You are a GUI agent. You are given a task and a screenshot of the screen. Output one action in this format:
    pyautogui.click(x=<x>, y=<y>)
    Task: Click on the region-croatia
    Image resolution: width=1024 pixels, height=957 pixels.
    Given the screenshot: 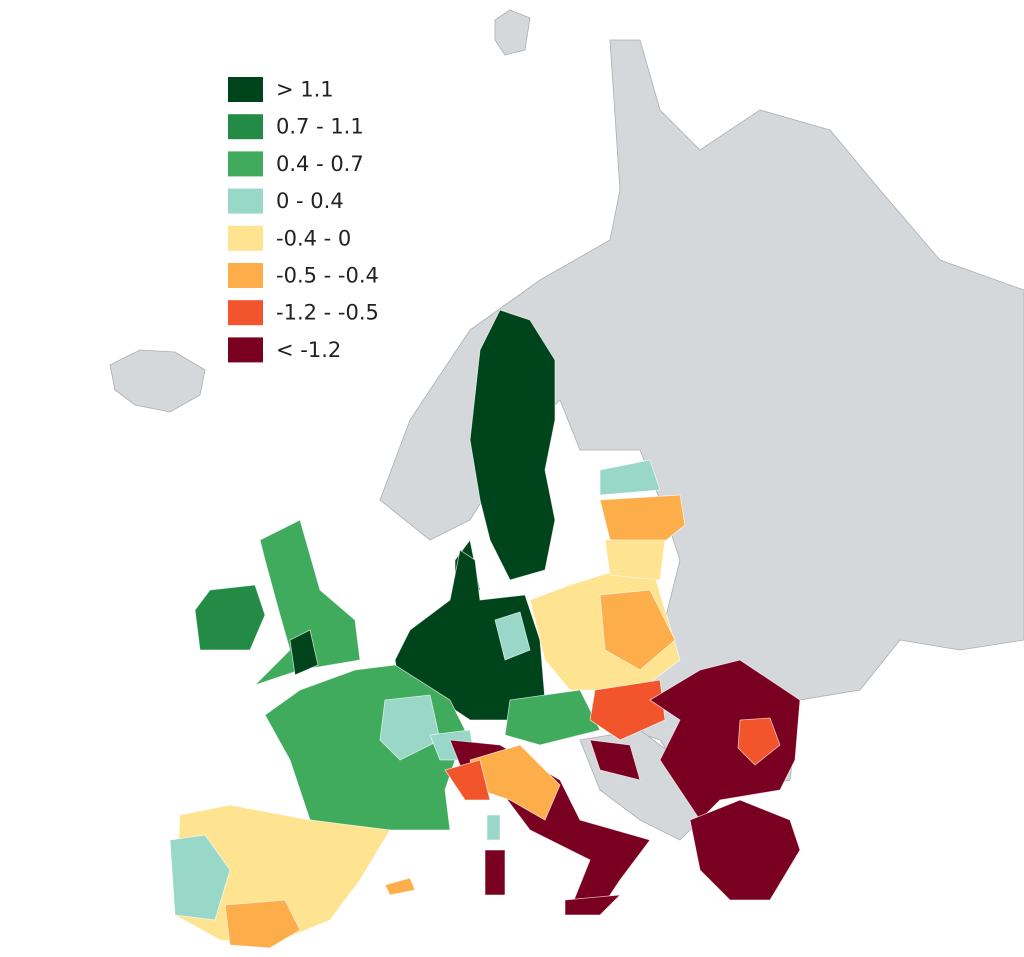 What is the action you would take?
    pyautogui.click(x=615, y=760)
    